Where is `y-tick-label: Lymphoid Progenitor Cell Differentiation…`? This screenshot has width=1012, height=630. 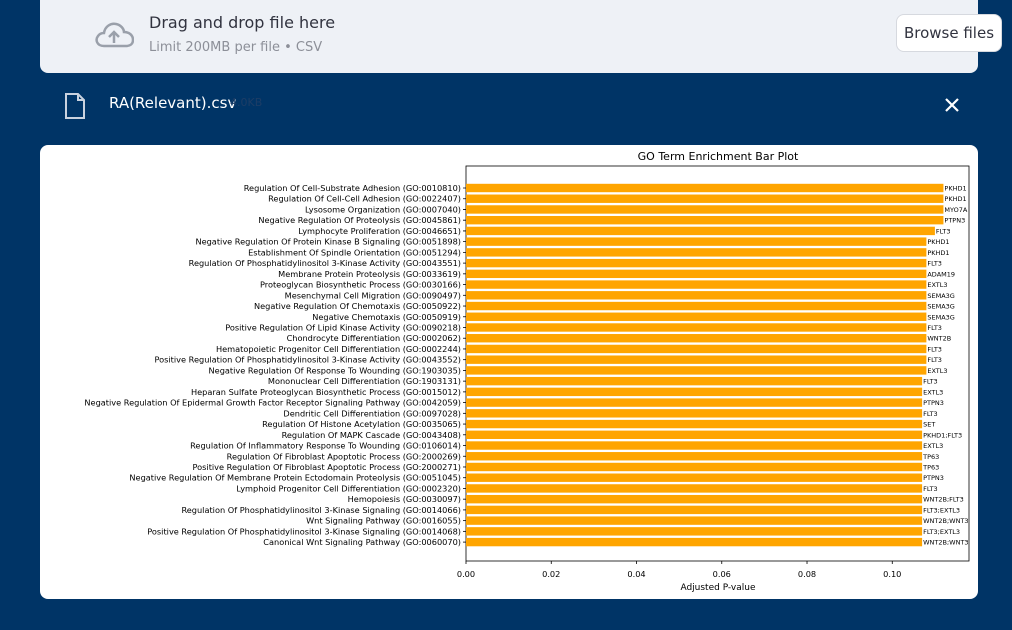
y-tick-label: Lymphoid Progenitor Cell Differentiation… is located at coordinates (348, 488).